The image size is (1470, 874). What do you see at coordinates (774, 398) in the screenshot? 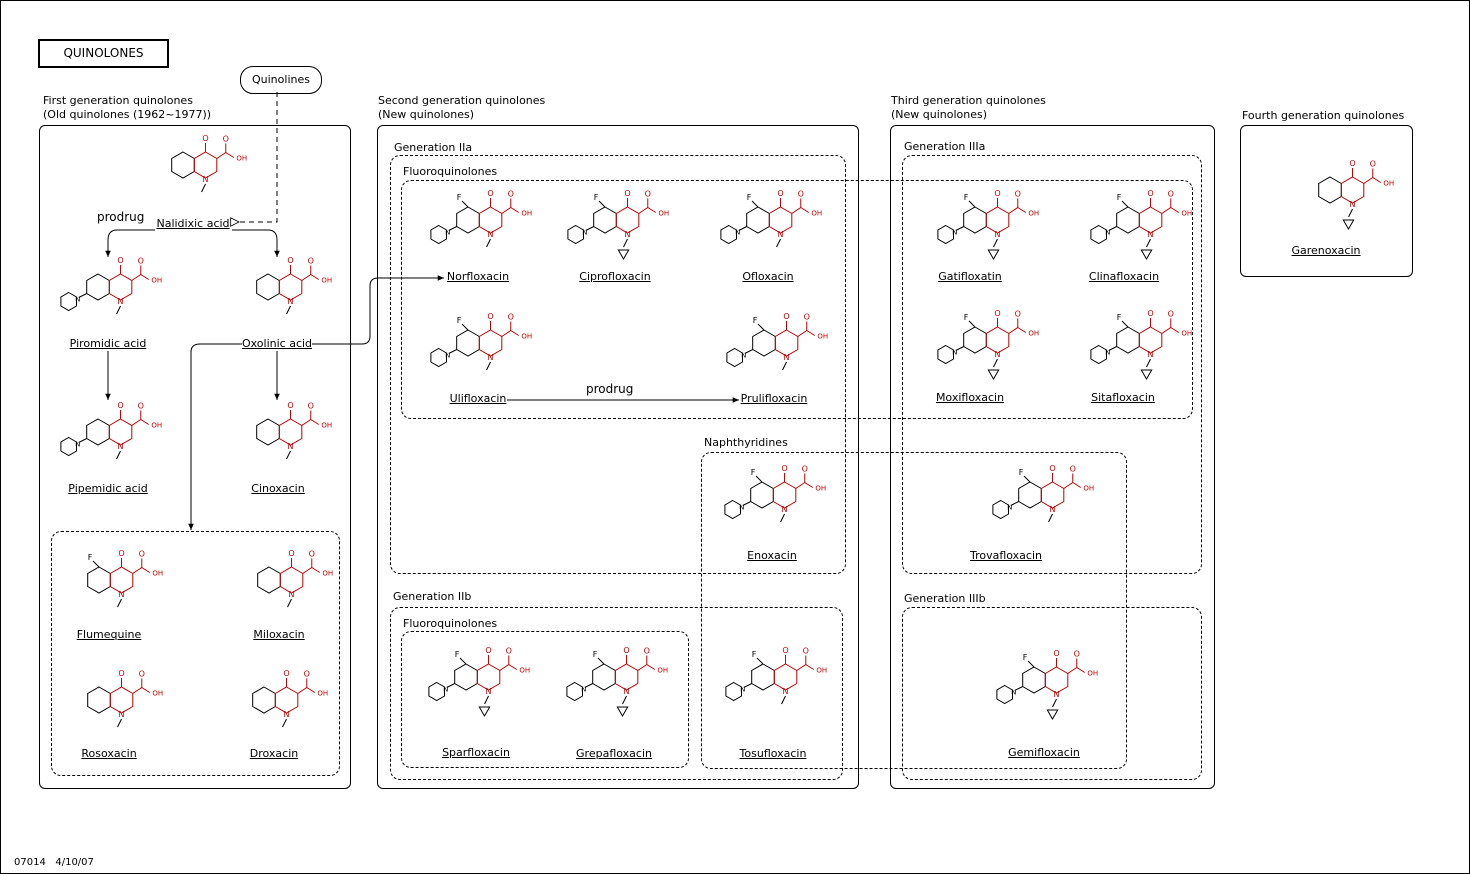
I see `drug-prulifloxacin: Prulifloxacin` at bounding box center [774, 398].